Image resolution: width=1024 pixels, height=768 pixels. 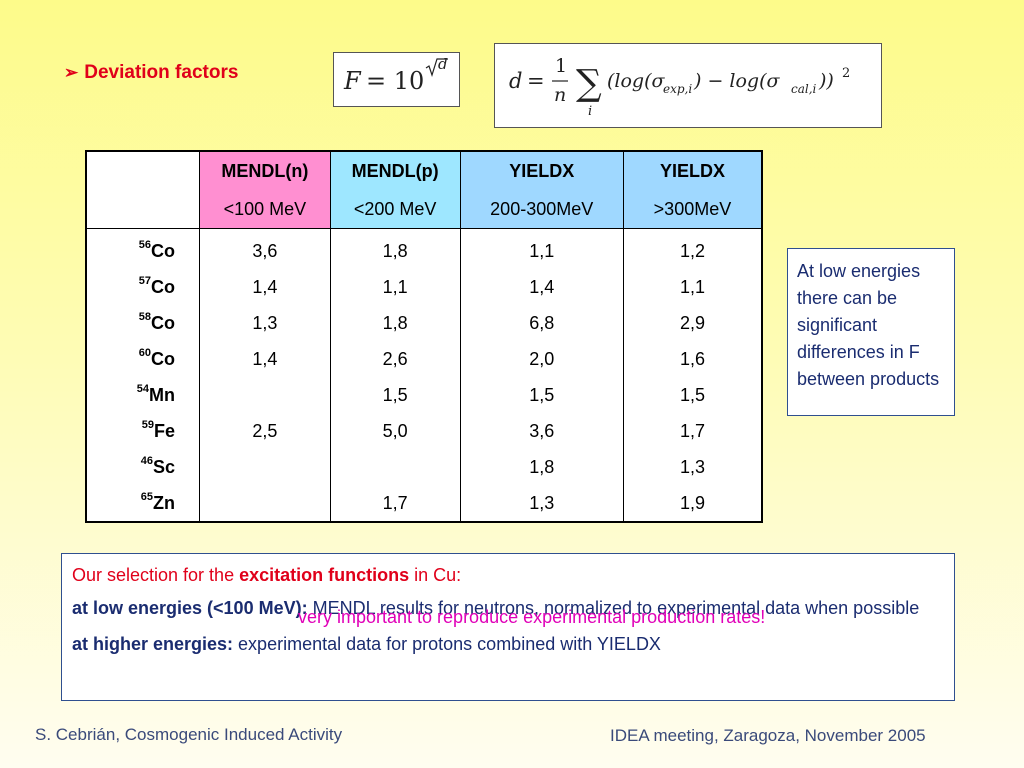 I want to click on table-row: 58Co 1,3 1,8 6,8 2,9, so click(x=424, y=323).